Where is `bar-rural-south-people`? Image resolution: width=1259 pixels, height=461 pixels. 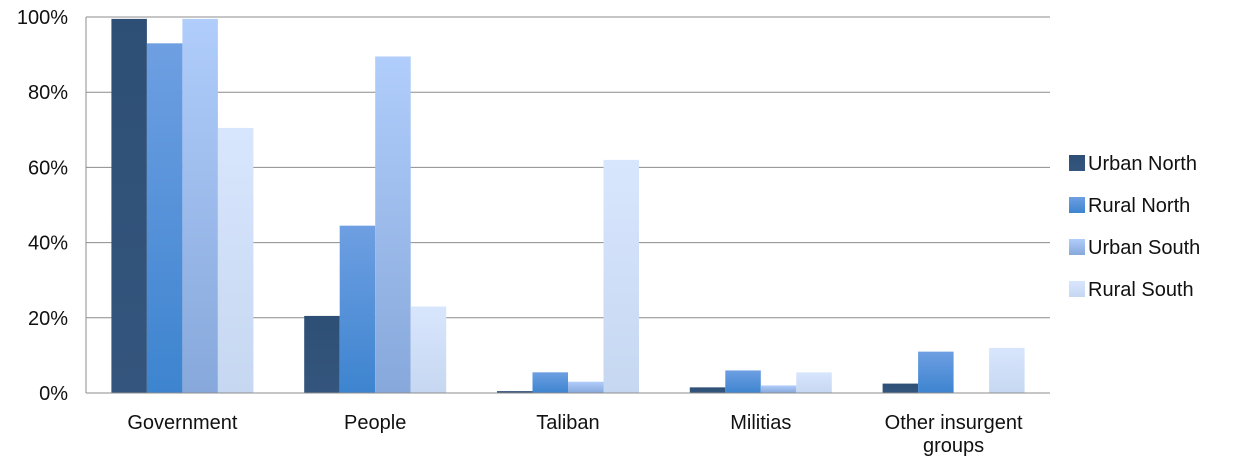
bar-rural-south-people is located at coordinates (428, 349).